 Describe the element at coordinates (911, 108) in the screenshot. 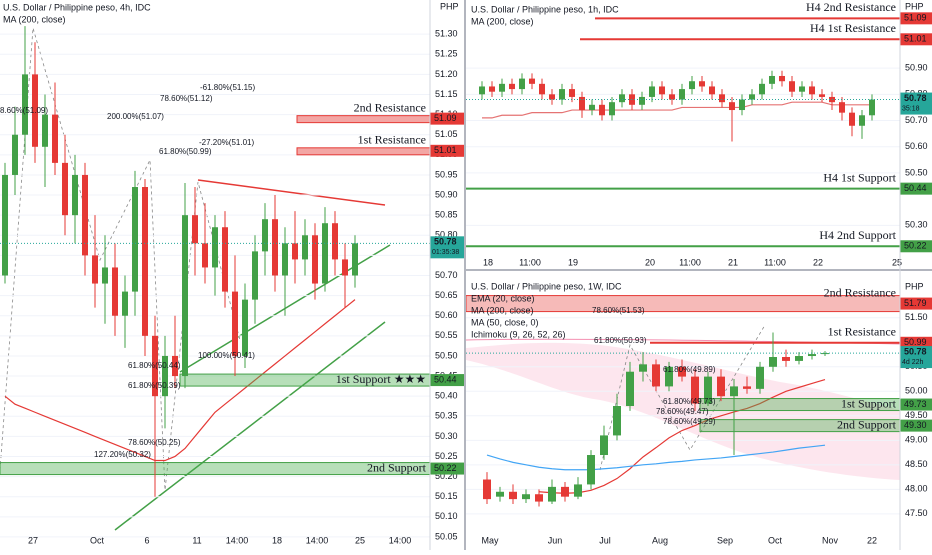

I see `price-timer: 35:18` at that location.